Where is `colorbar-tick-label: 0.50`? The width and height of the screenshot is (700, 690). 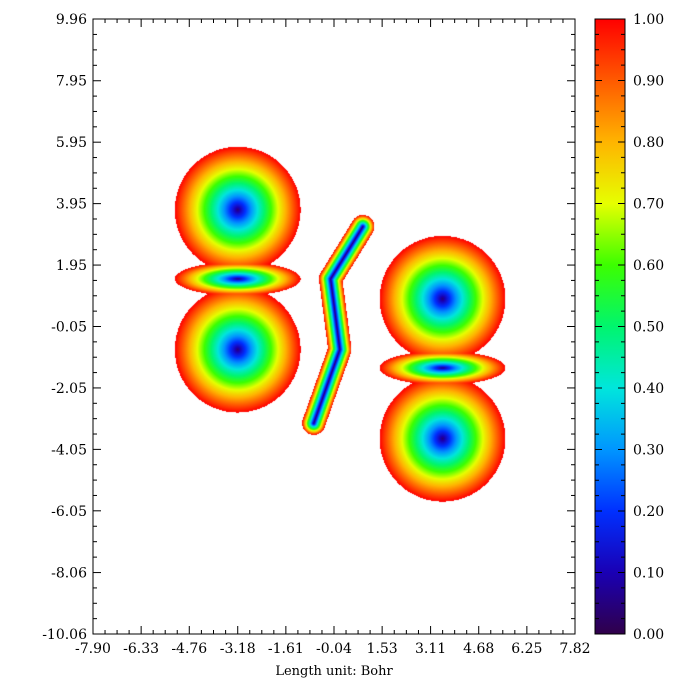
colorbar-tick-label: 0.50 is located at coordinates (648, 328).